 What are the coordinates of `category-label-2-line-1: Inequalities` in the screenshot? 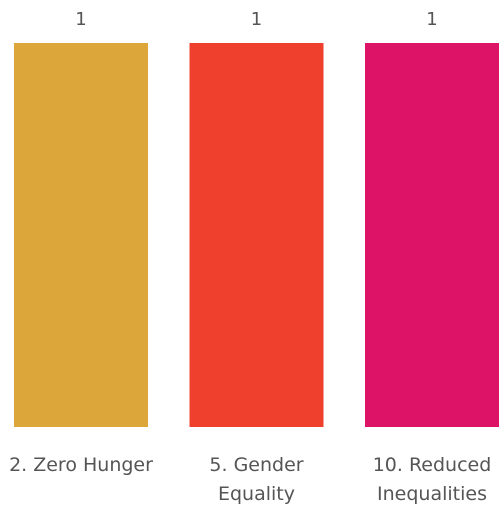 It's located at (432, 494).